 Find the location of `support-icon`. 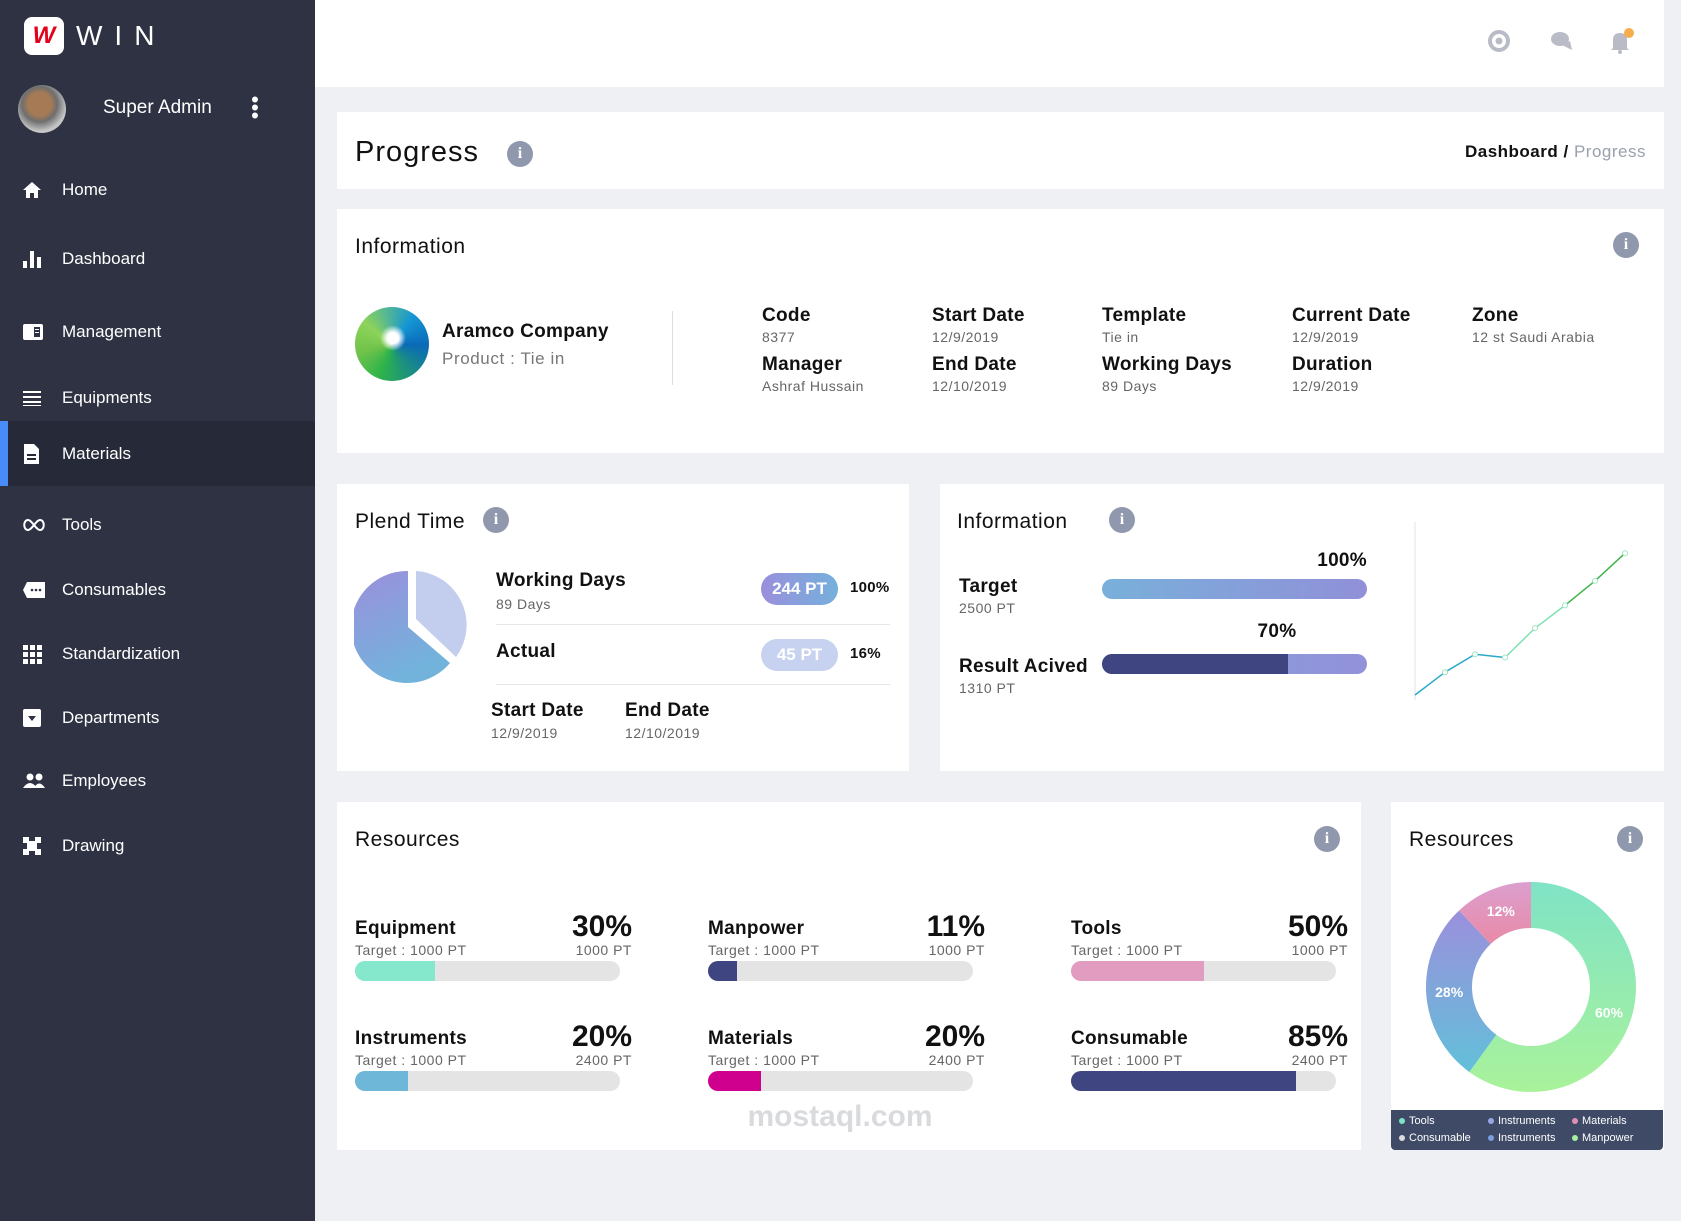

support-icon is located at coordinates (1499, 43).